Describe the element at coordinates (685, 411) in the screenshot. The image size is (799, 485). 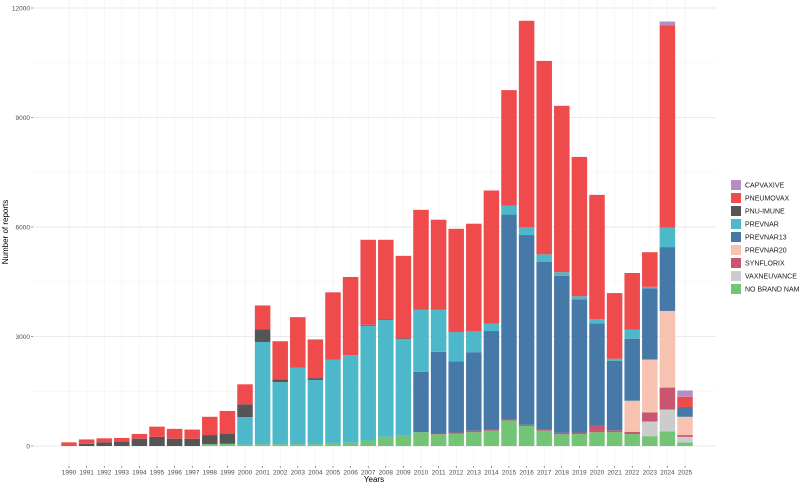
I see `bar-segment-prevnar13-2025` at that location.